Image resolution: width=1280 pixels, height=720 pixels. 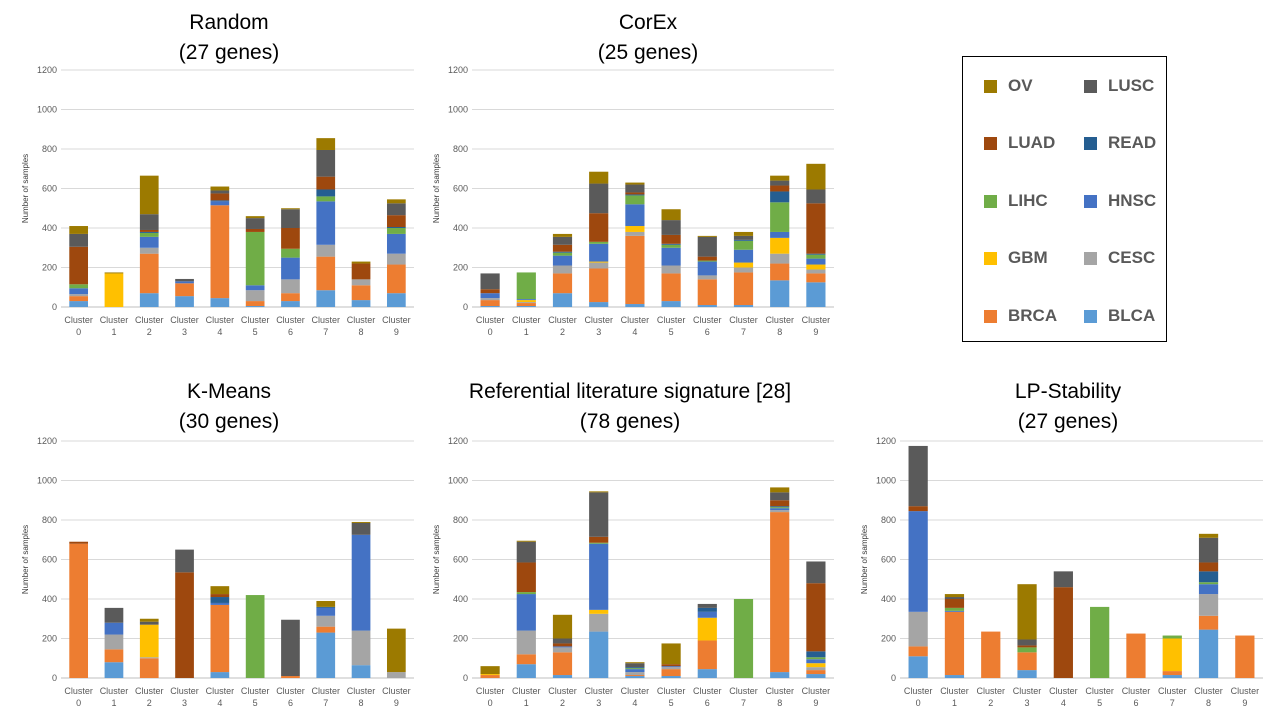 I want to click on legend-item-luad: LUAD, so click(x=1019, y=143).